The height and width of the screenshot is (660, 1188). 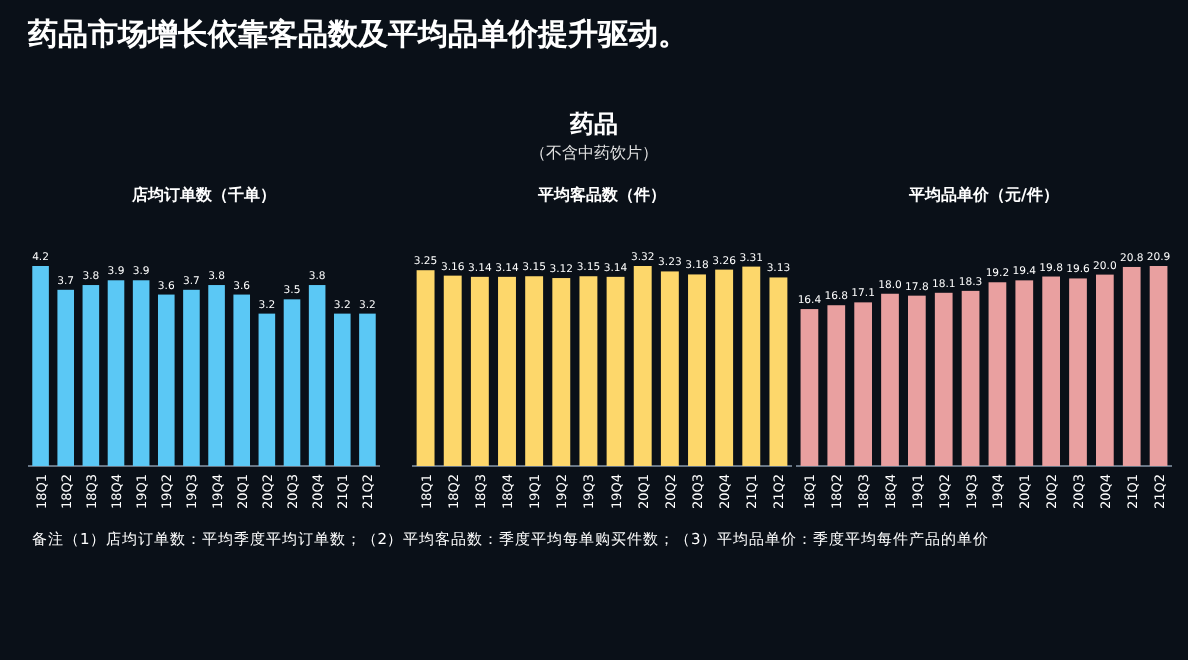 I want to click on chart-title: 平均客品数（件）, so click(x=601, y=194).